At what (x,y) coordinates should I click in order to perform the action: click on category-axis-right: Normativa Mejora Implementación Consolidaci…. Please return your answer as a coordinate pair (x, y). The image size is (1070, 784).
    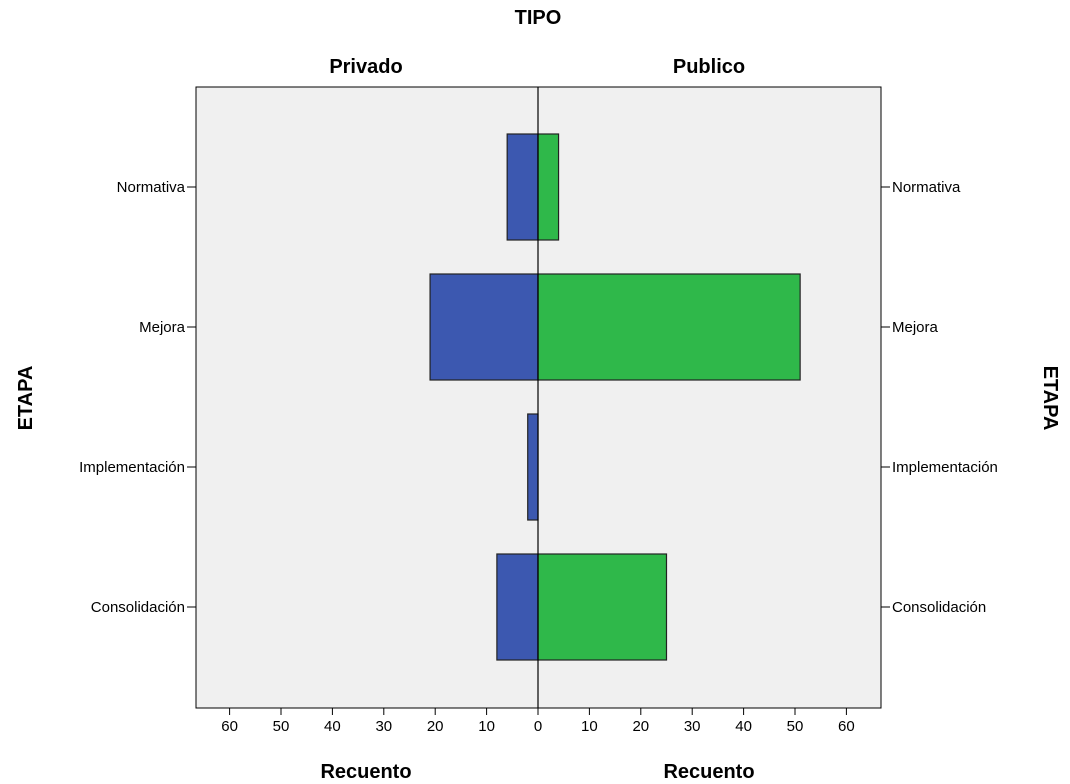
    Looking at the image, I should click on (939, 397).